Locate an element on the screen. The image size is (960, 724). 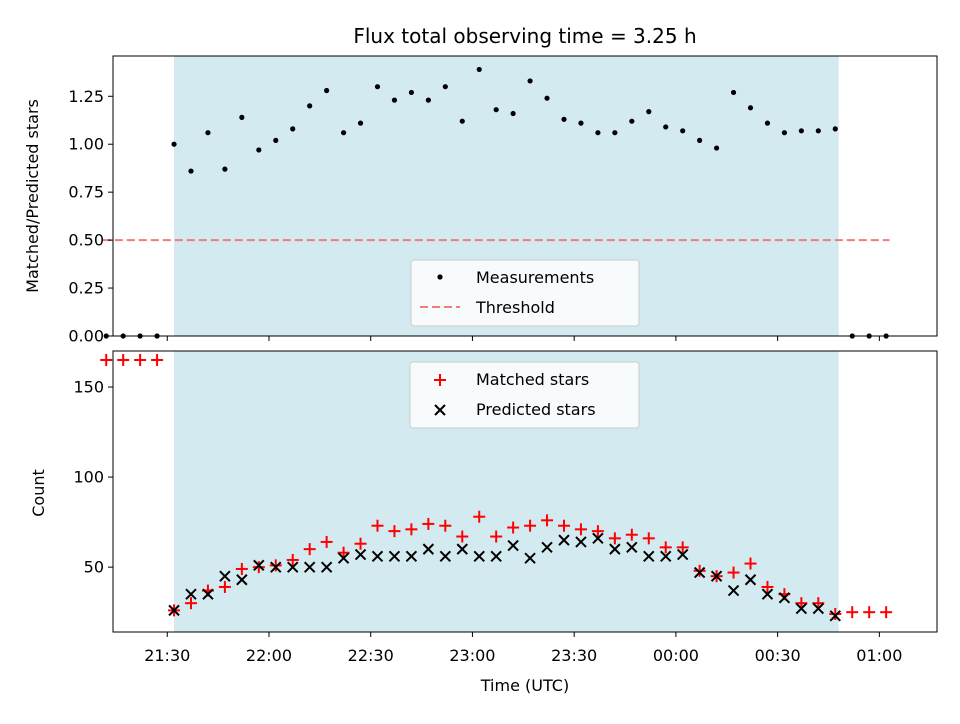
x-tick-label: 22:00 is located at coordinates (269, 655).